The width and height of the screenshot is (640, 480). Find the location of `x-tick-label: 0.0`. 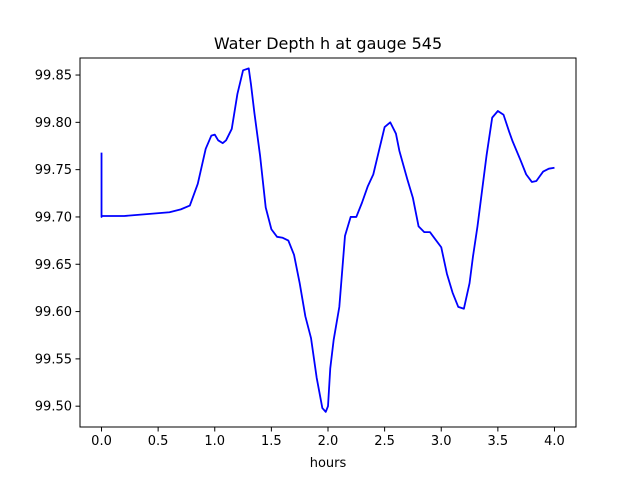

x-tick-label: 0.0 is located at coordinates (101, 441).